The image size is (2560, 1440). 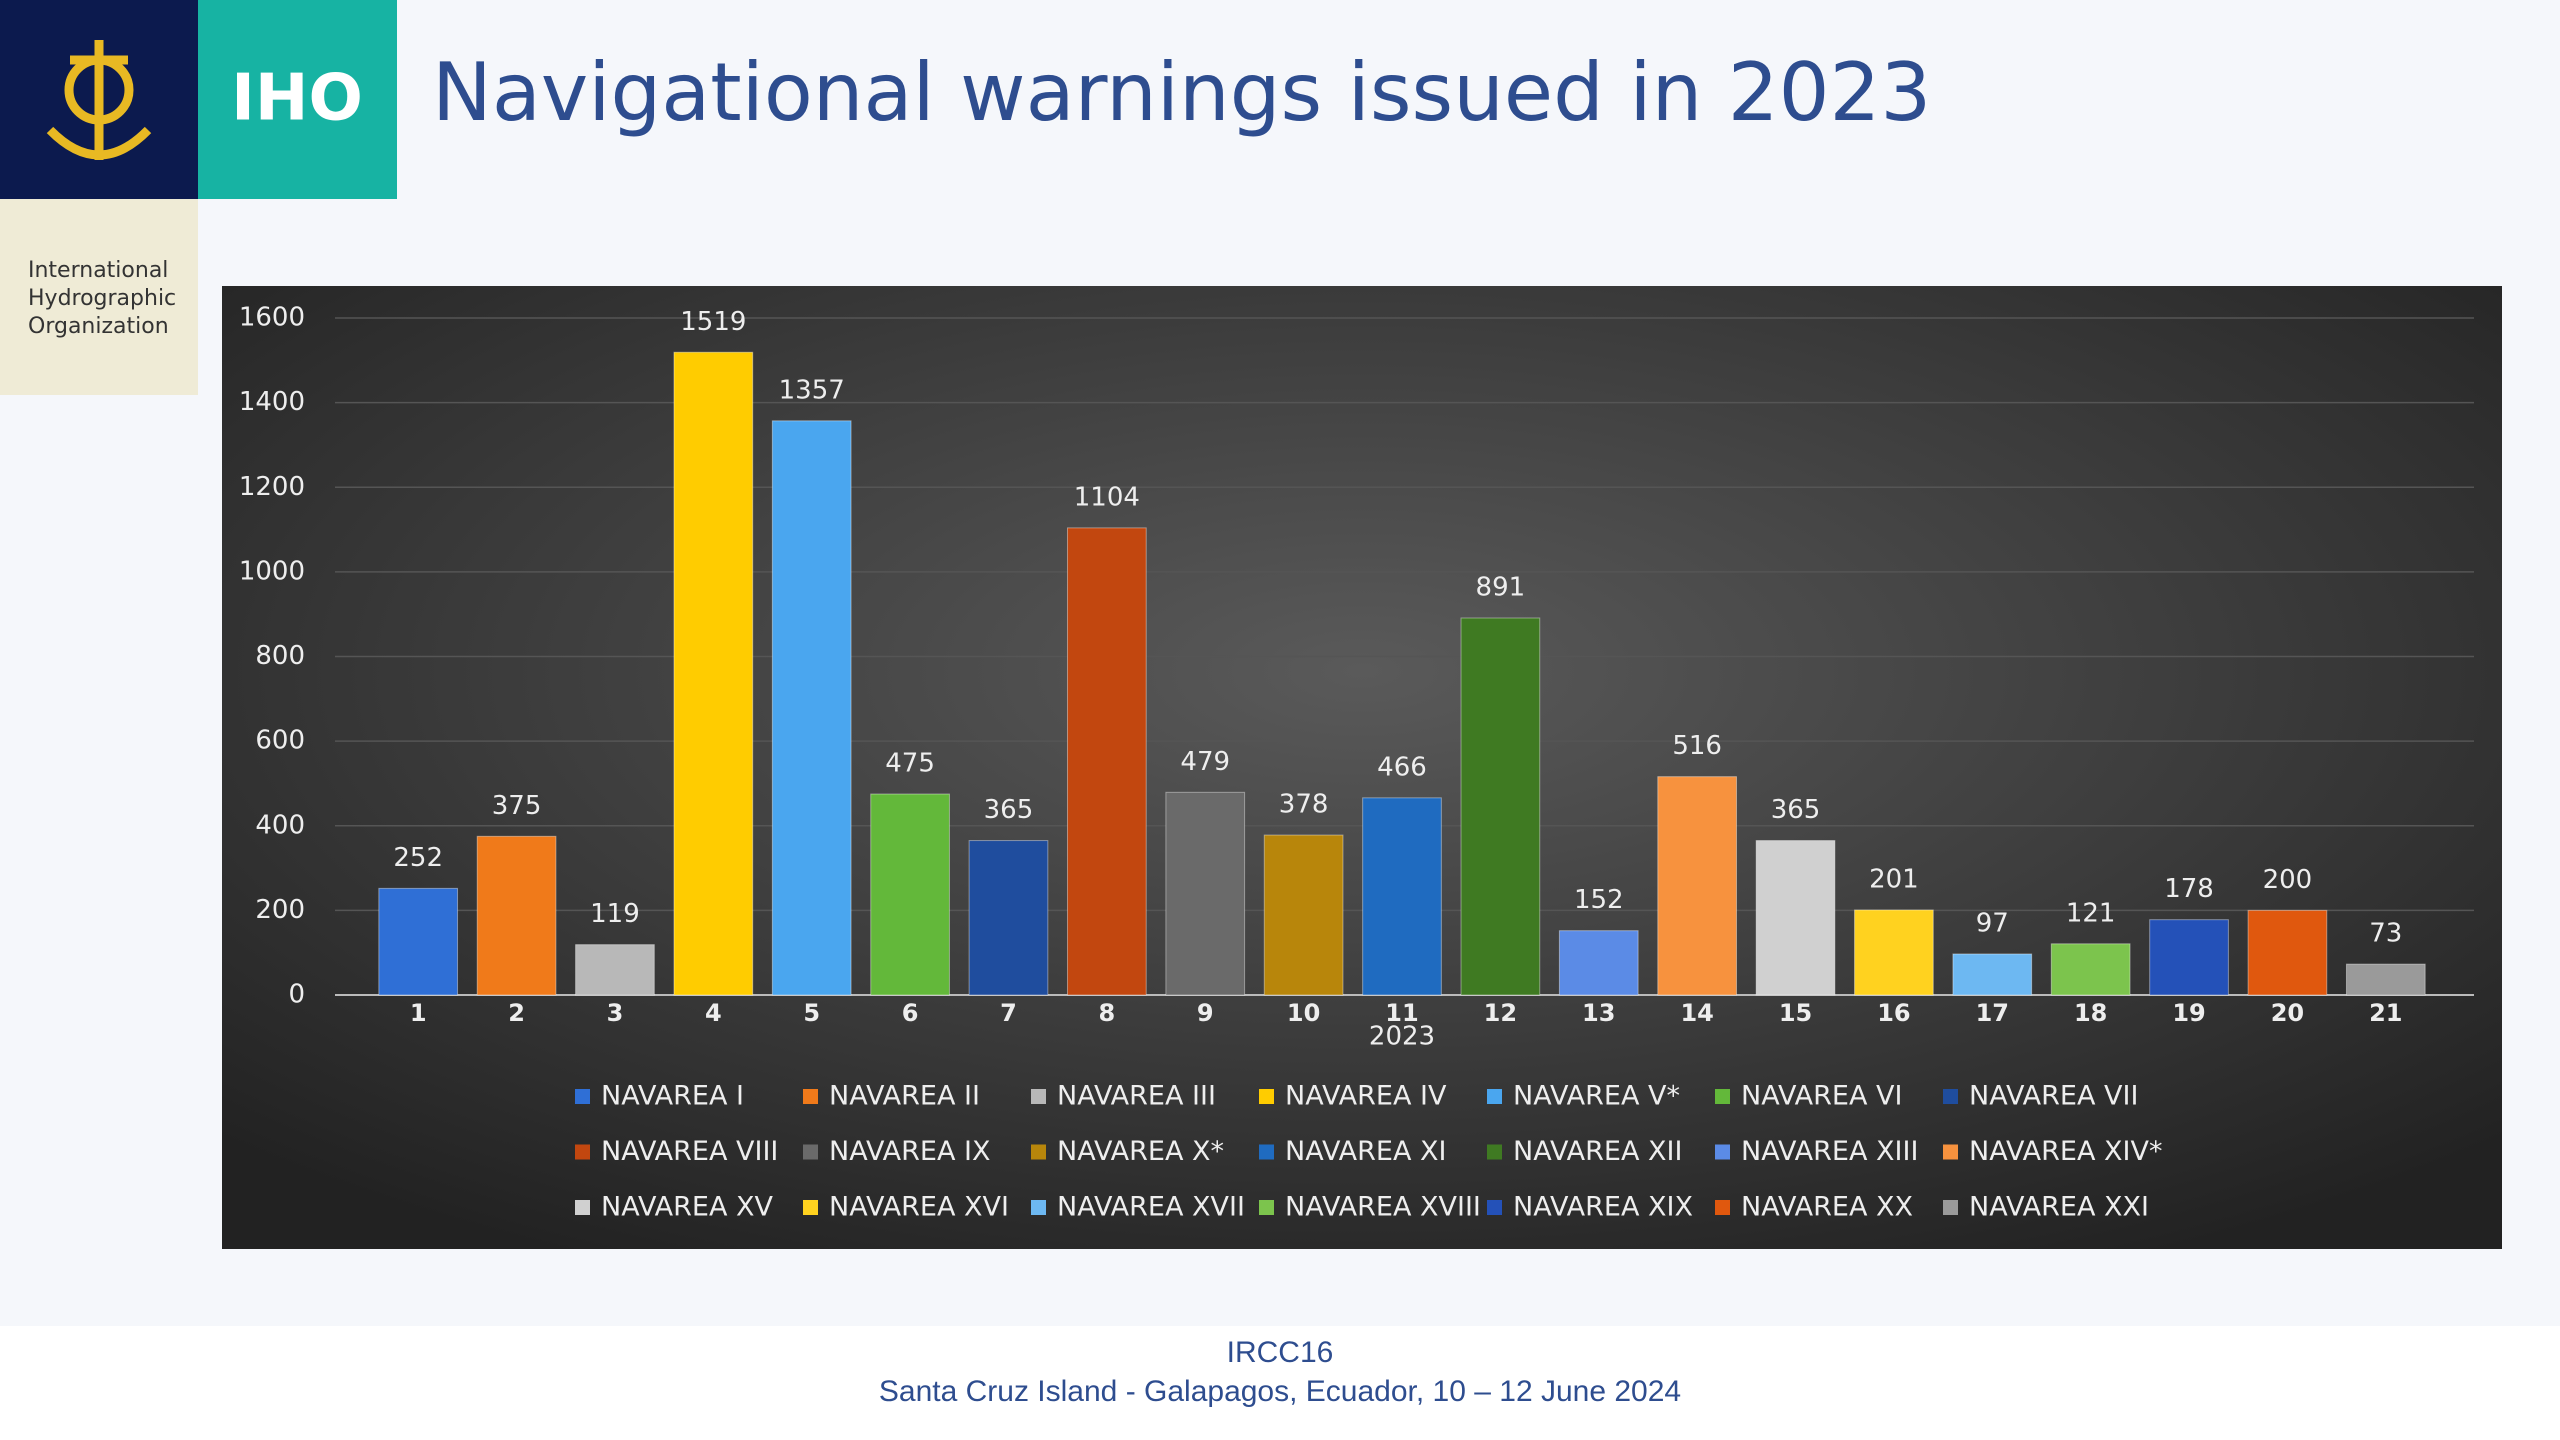 What do you see at coordinates (1696, 1013) in the screenshot?
I see `x-tick-label: 14` at bounding box center [1696, 1013].